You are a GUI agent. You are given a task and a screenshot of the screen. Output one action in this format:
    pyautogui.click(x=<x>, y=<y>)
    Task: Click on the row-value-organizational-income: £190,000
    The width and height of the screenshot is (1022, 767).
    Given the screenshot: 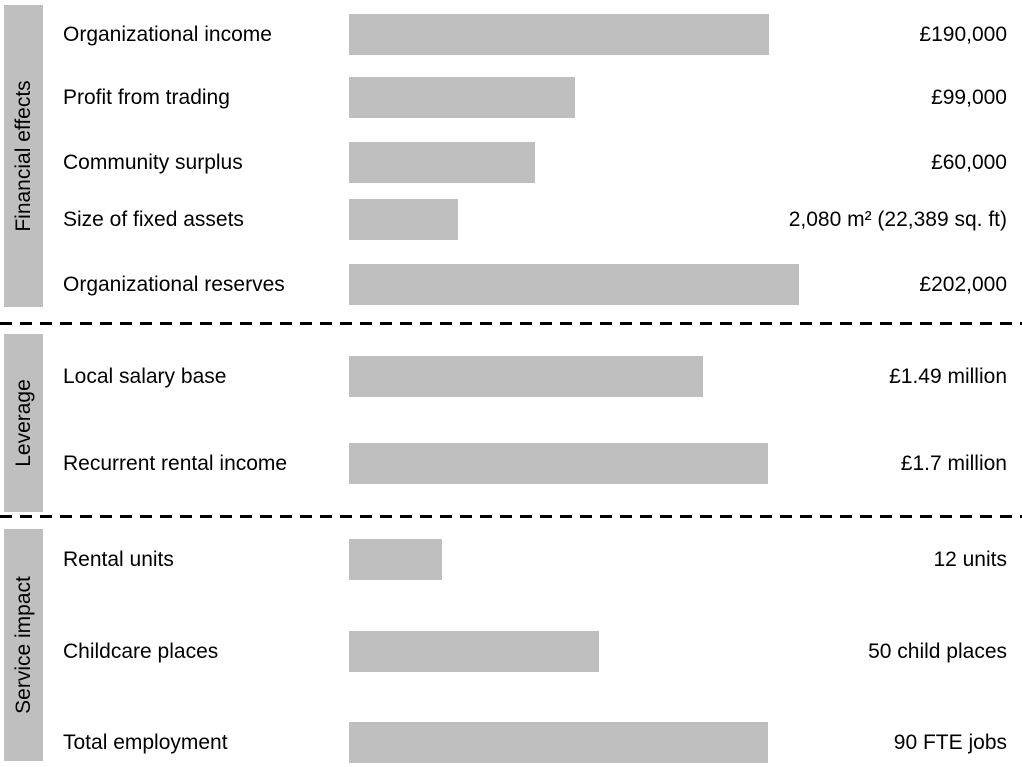 What is the action you would take?
    pyautogui.click(x=963, y=34)
    